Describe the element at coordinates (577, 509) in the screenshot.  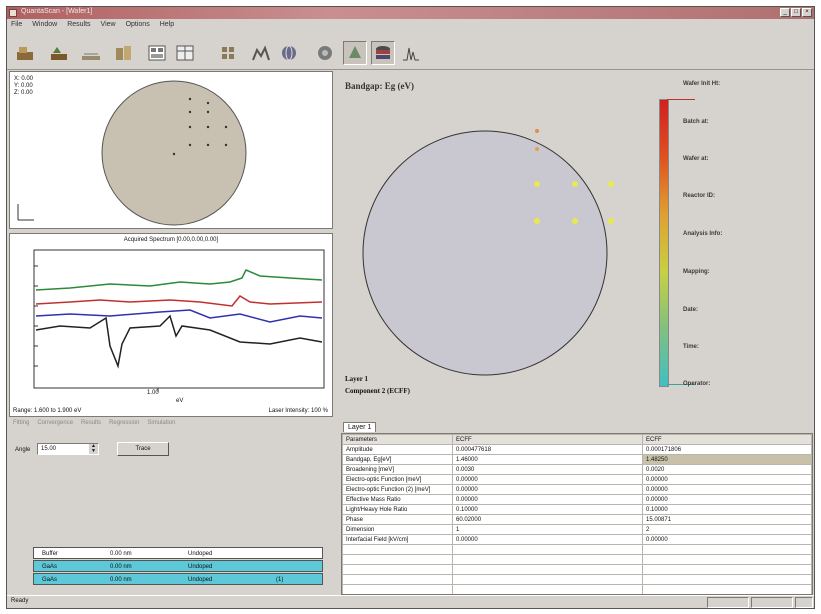
I see `table-row: Light/Heavy Hole Ratio 0.10000 0.10000` at that location.